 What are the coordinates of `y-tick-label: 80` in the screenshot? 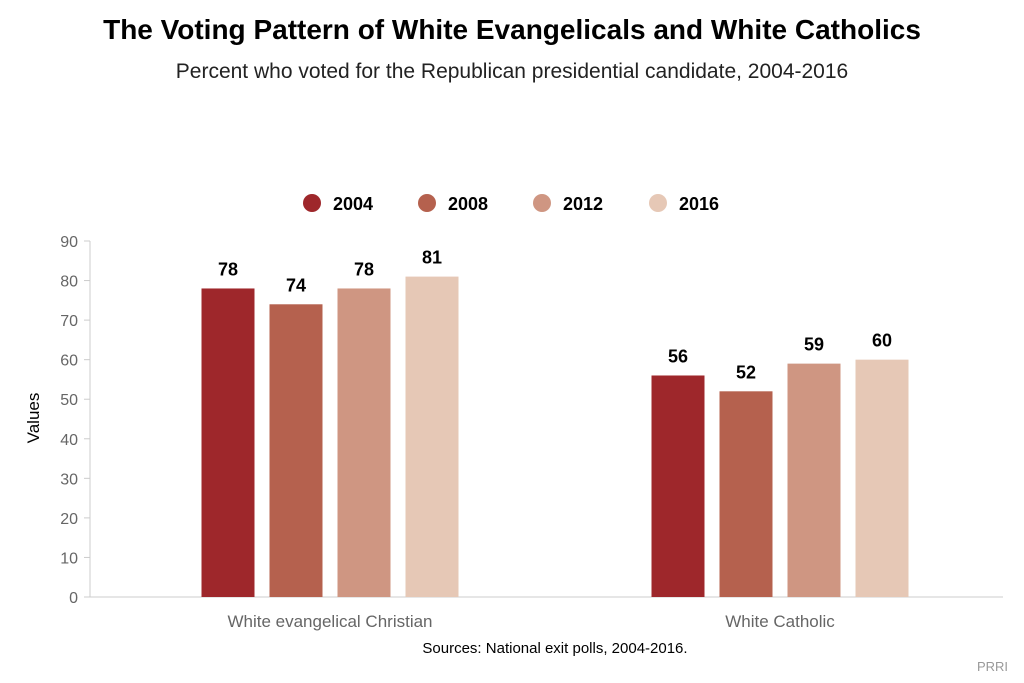 It's located at (69, 282).